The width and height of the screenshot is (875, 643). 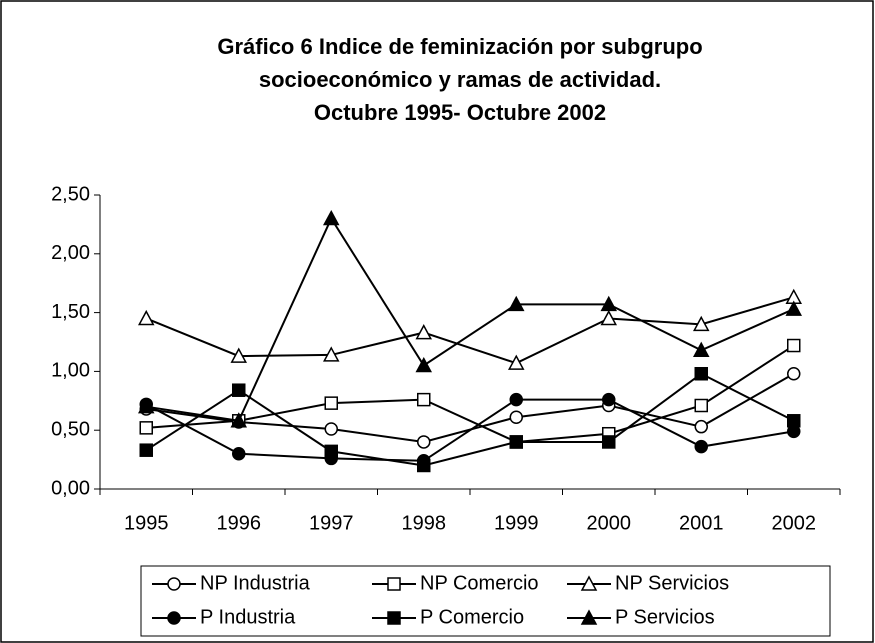 What do you see at coordinates (701, 523) in the screenshot?
I see `x-tick-label: 2001` at bounding box center [701, 523].